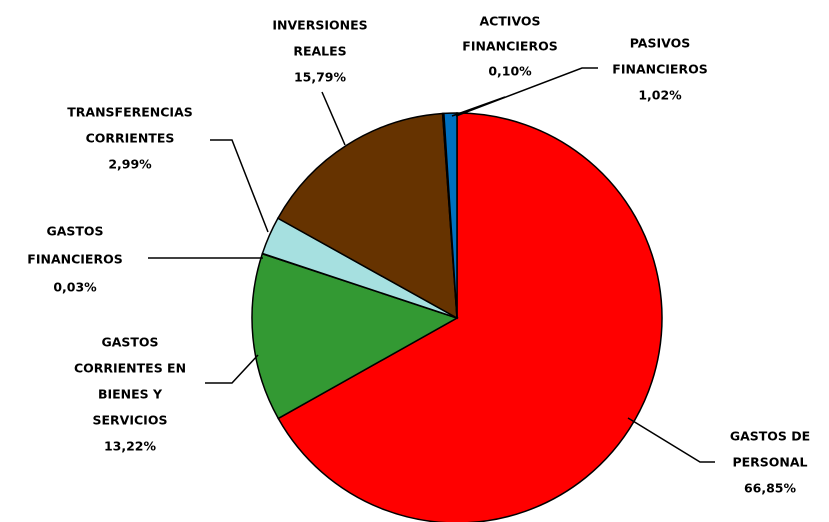  I want to click on slice-label: REALES, so click(319, 51).